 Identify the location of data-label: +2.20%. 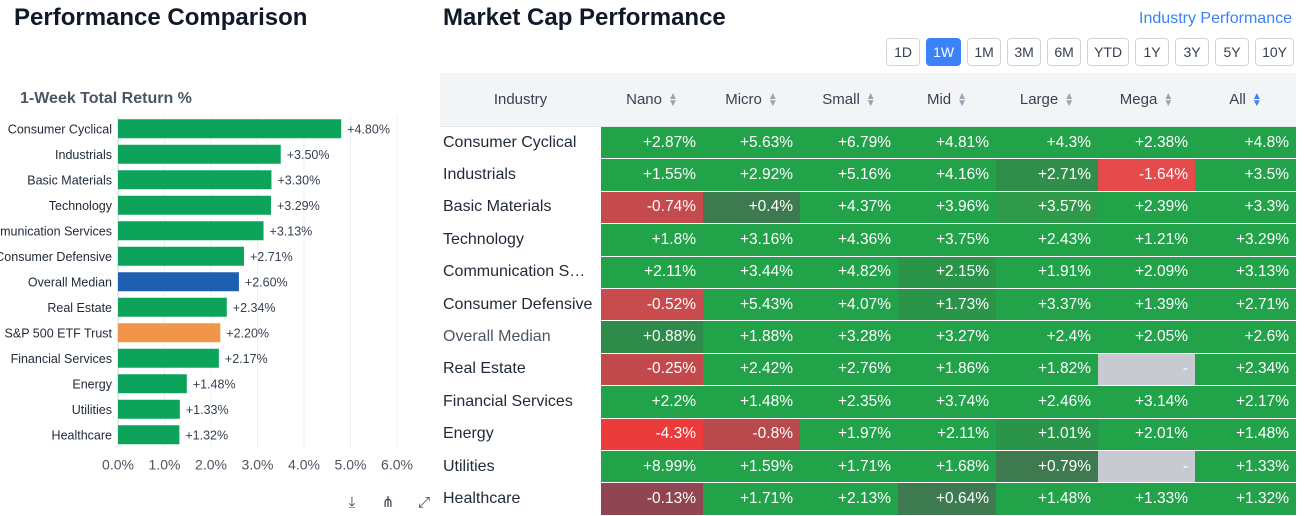
(247, 333).